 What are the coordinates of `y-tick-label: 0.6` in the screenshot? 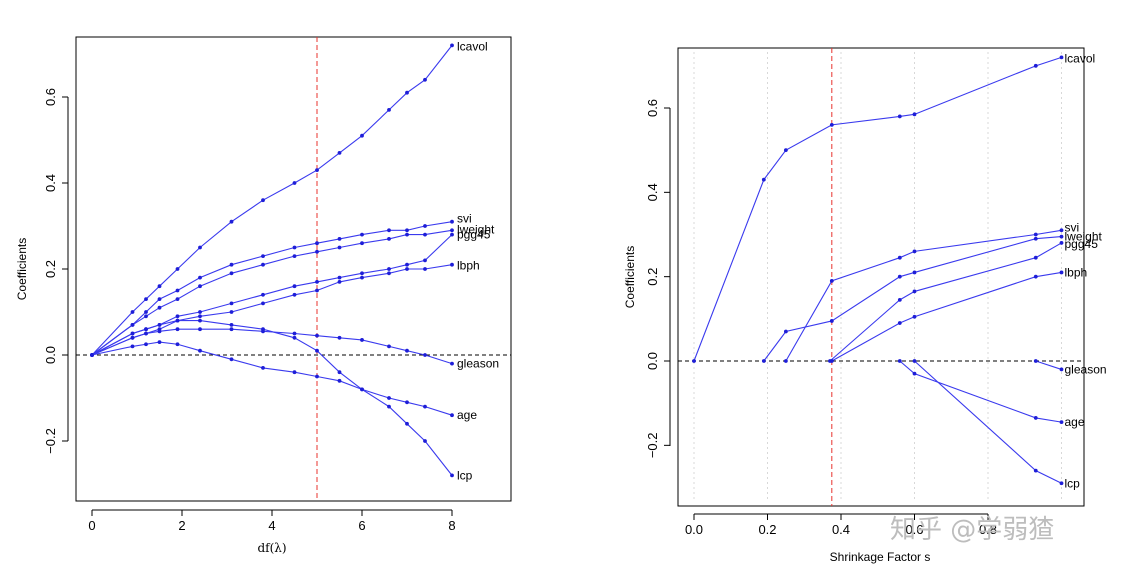 It's located at (50, 97).